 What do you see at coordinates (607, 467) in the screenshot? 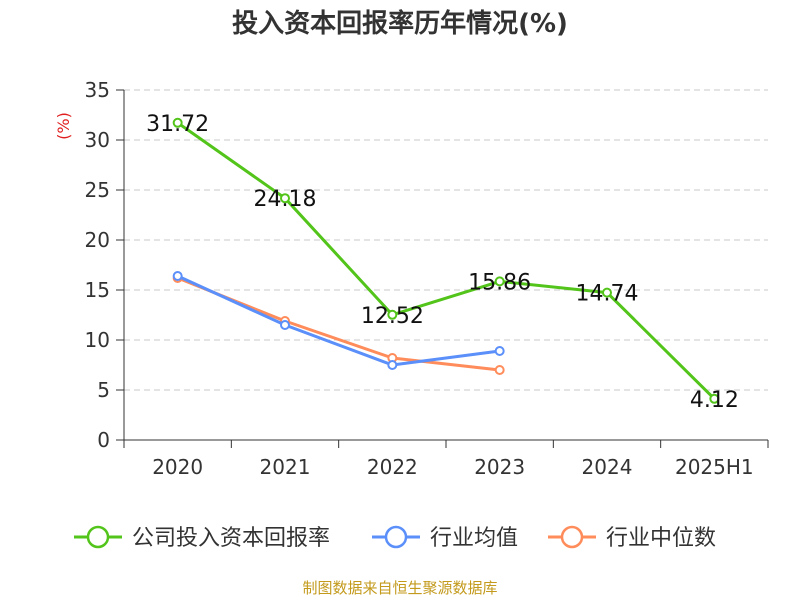
I see `x-tick-label: 2024` at bounding box center [607, 467].